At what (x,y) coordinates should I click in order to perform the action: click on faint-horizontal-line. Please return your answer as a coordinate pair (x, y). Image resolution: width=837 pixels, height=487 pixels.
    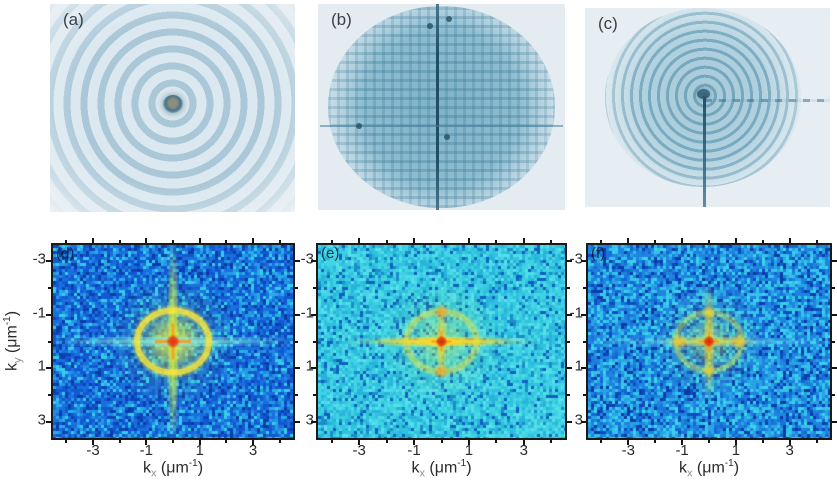
    Looking at the image, I should click on (441, 125).